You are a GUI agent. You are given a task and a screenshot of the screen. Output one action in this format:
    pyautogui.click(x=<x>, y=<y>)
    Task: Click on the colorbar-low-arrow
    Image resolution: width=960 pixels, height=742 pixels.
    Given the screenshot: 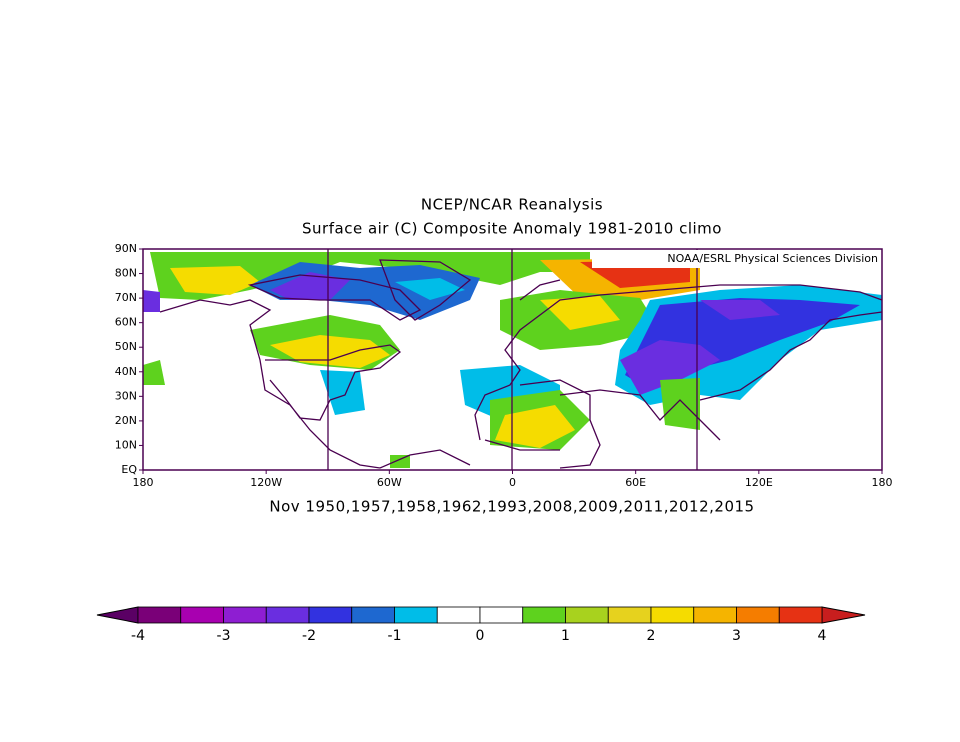 What is the action you would take?
    pyautogui.click(x=117, y=615)
    